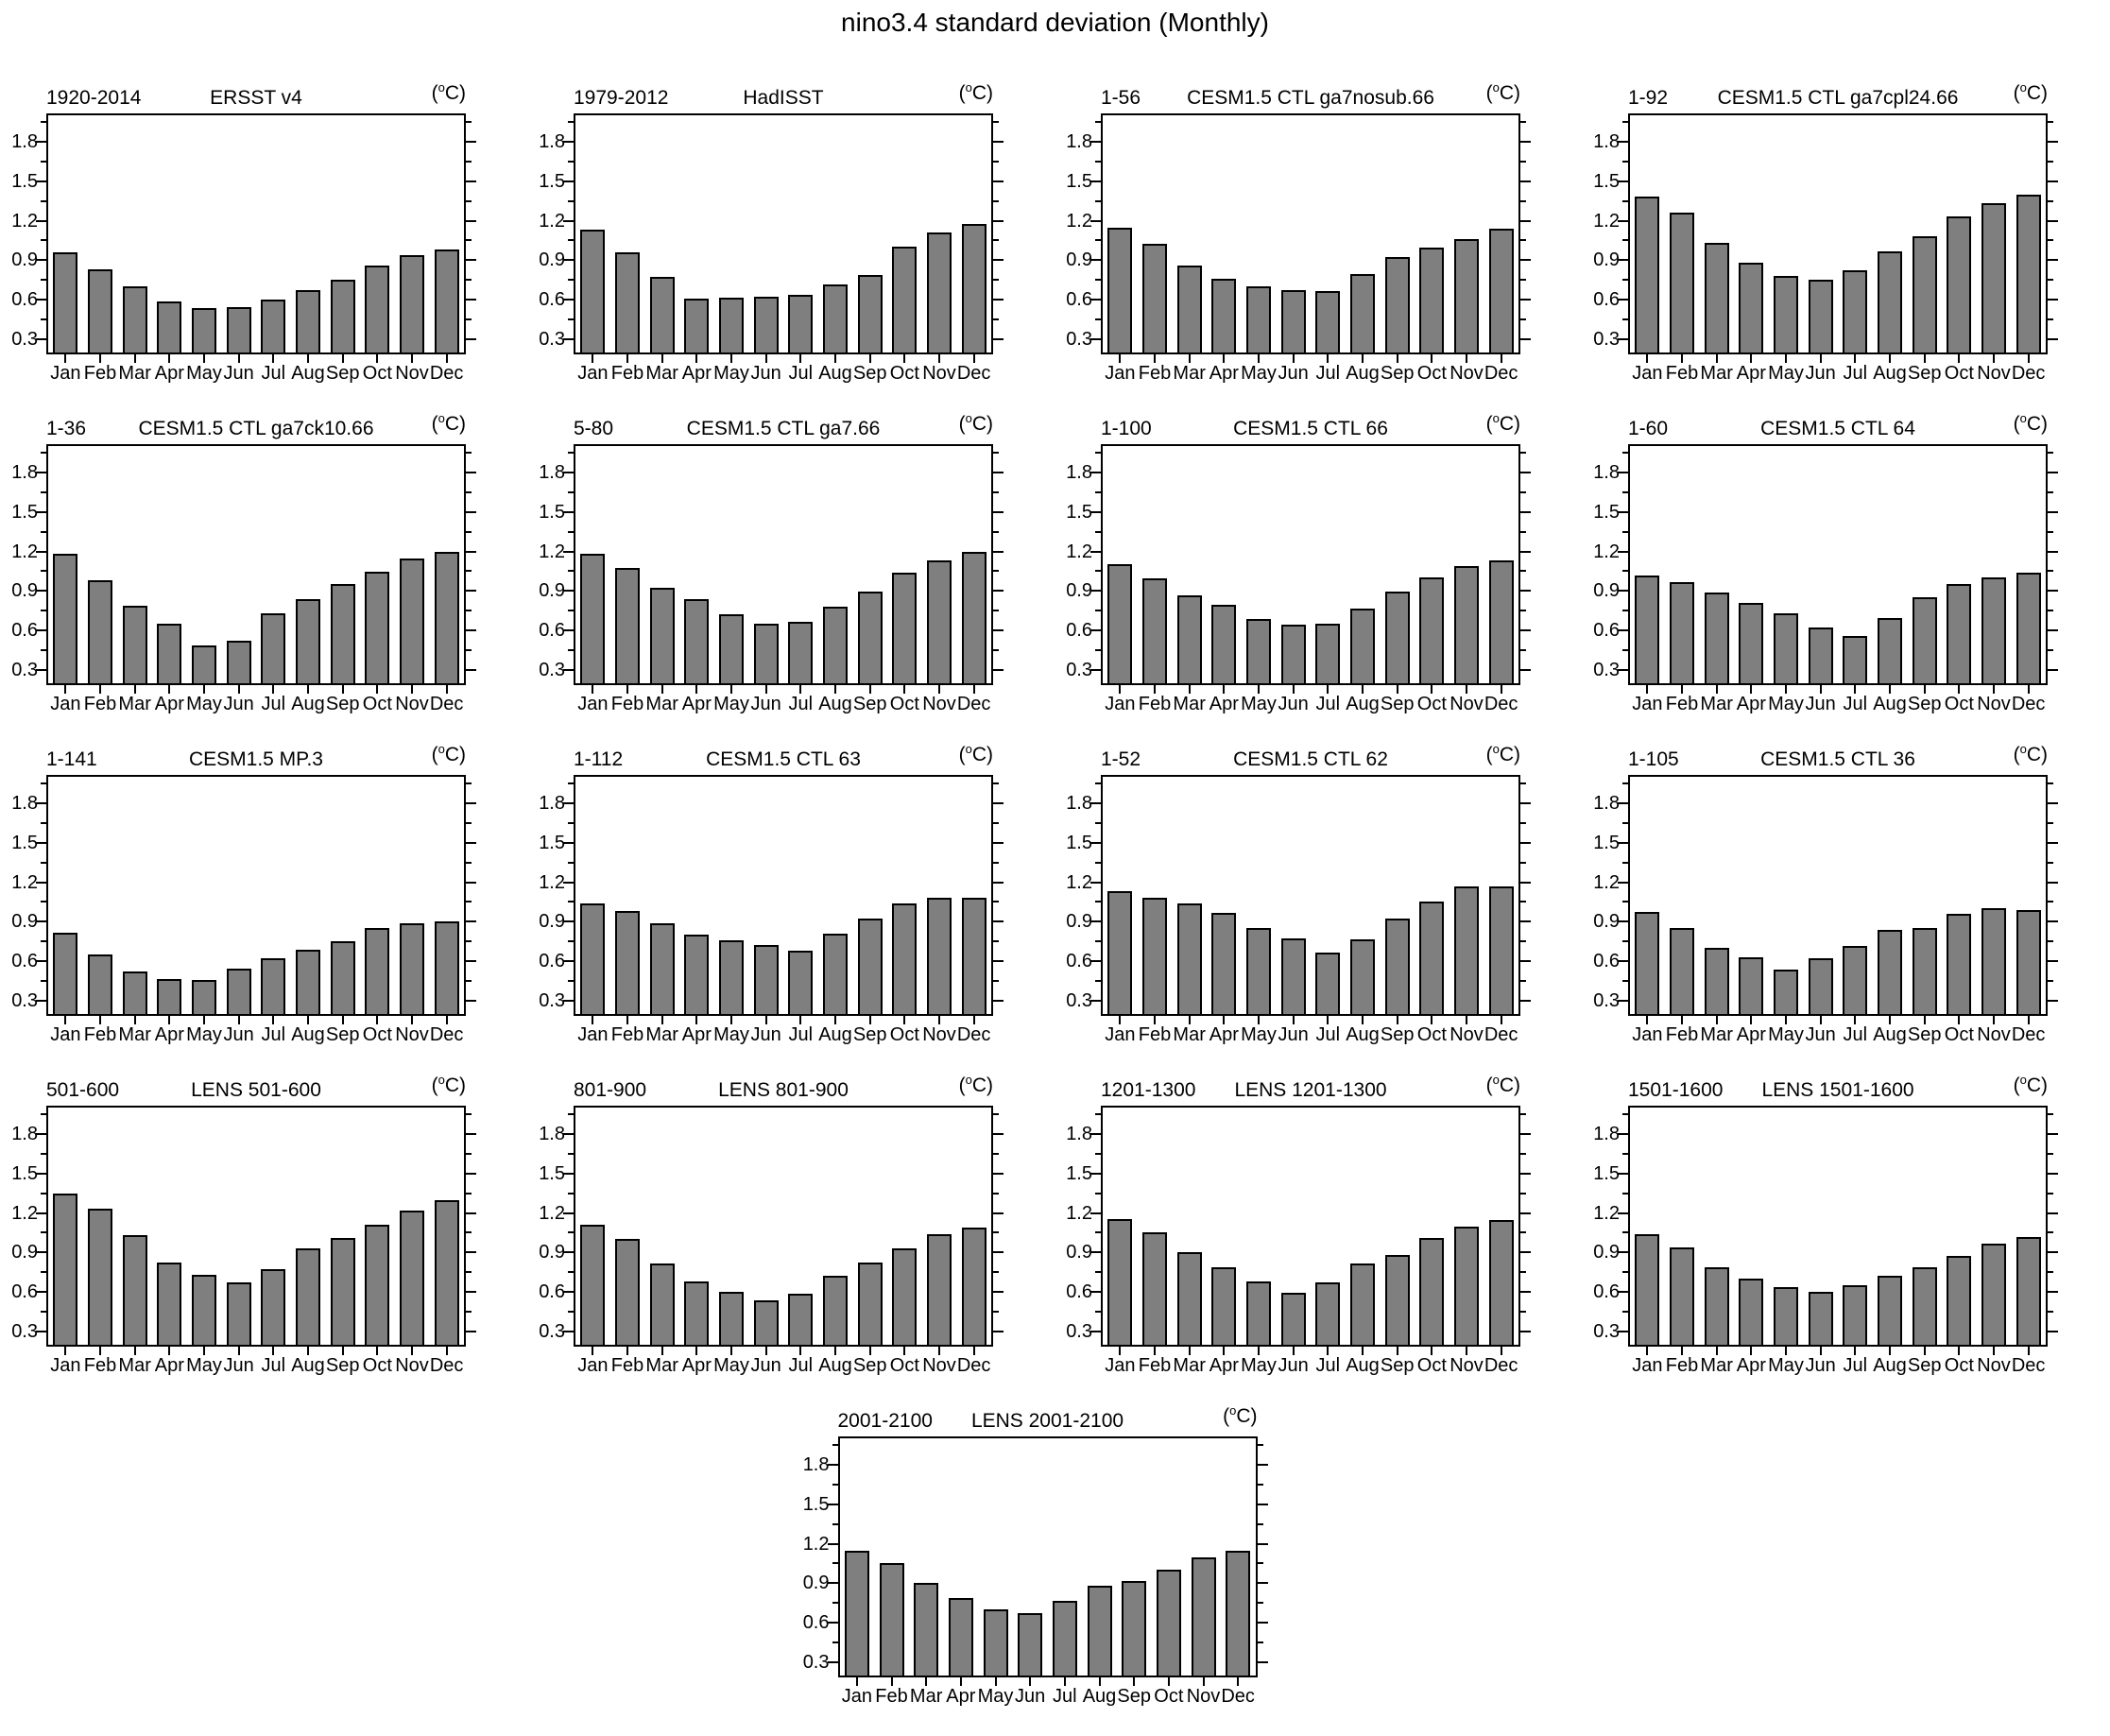  I want to click on y-tick-label: 0.3, so click(552, 670).